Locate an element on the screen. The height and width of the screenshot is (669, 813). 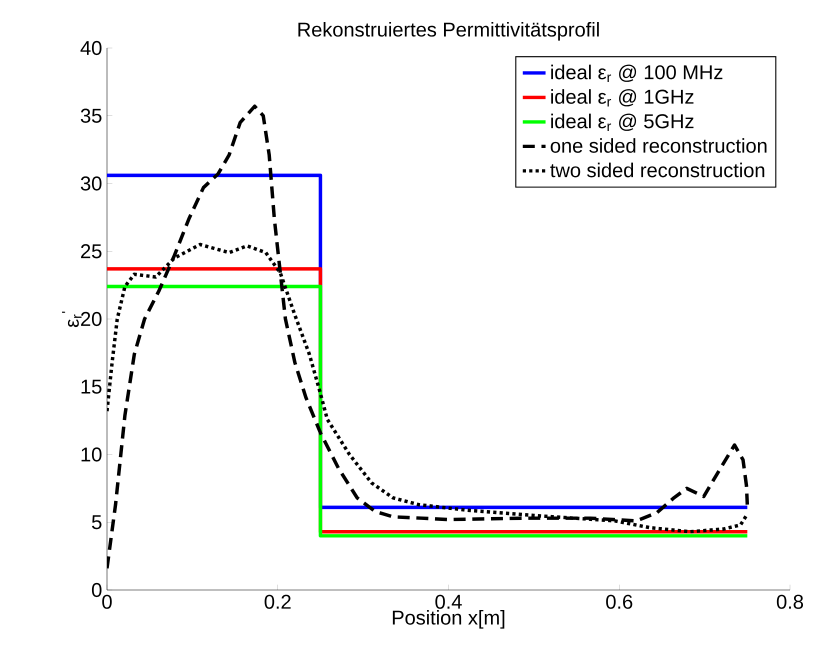
legend-label: ideal ε$_{r}$ @ 100 MHz is located at coordinates (636, 73).